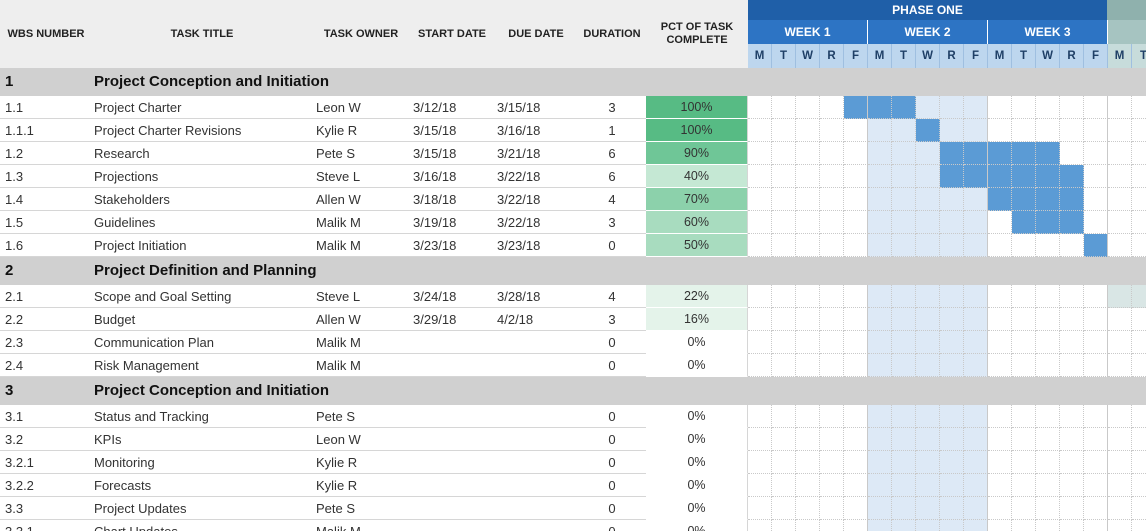 This screenshot has width=1146, height=531. I want to click on phase-two-header-stub, so click(1126, 10).